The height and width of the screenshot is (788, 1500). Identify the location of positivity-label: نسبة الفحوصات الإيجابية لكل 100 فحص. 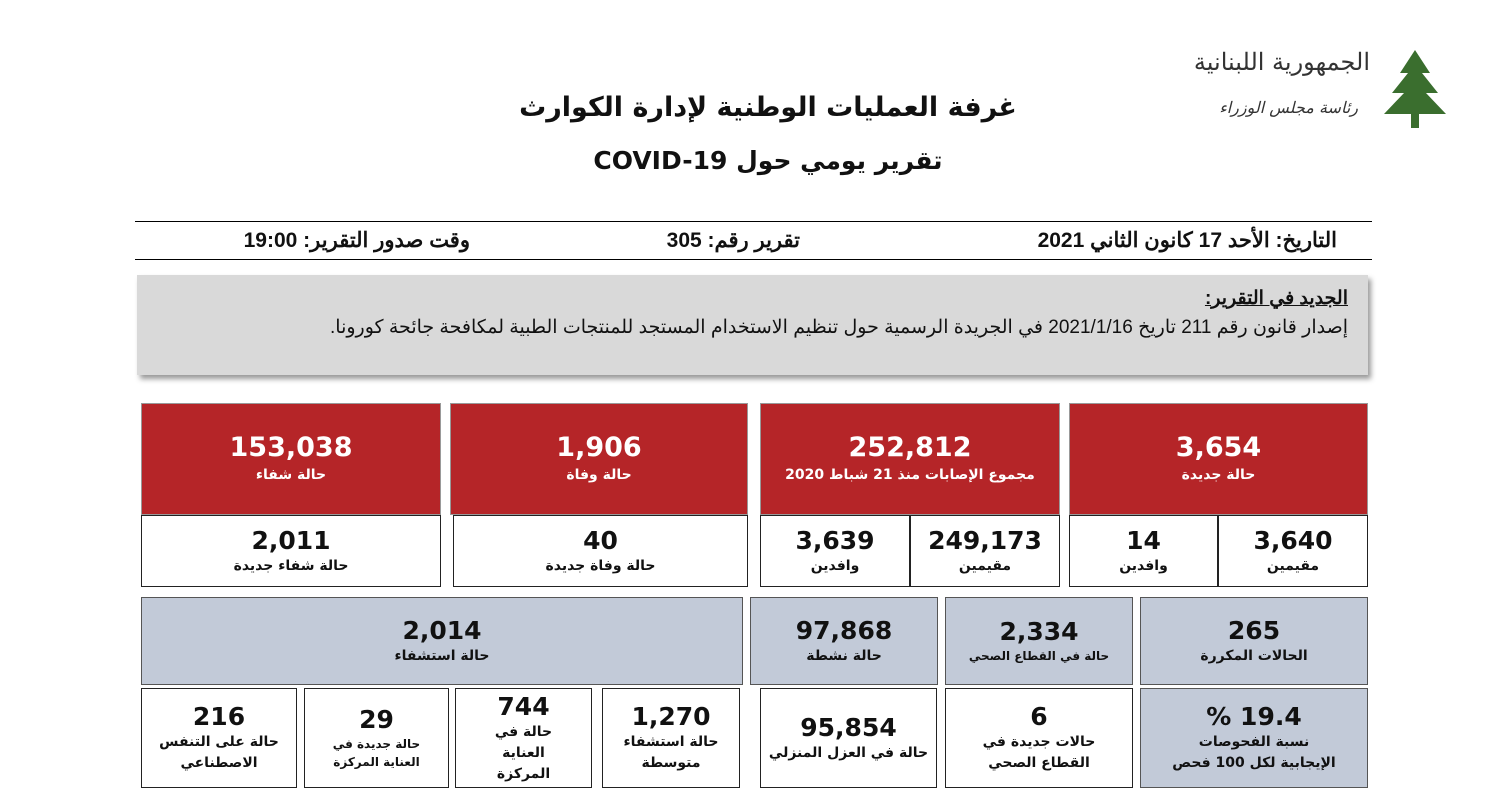
(1254, 752).